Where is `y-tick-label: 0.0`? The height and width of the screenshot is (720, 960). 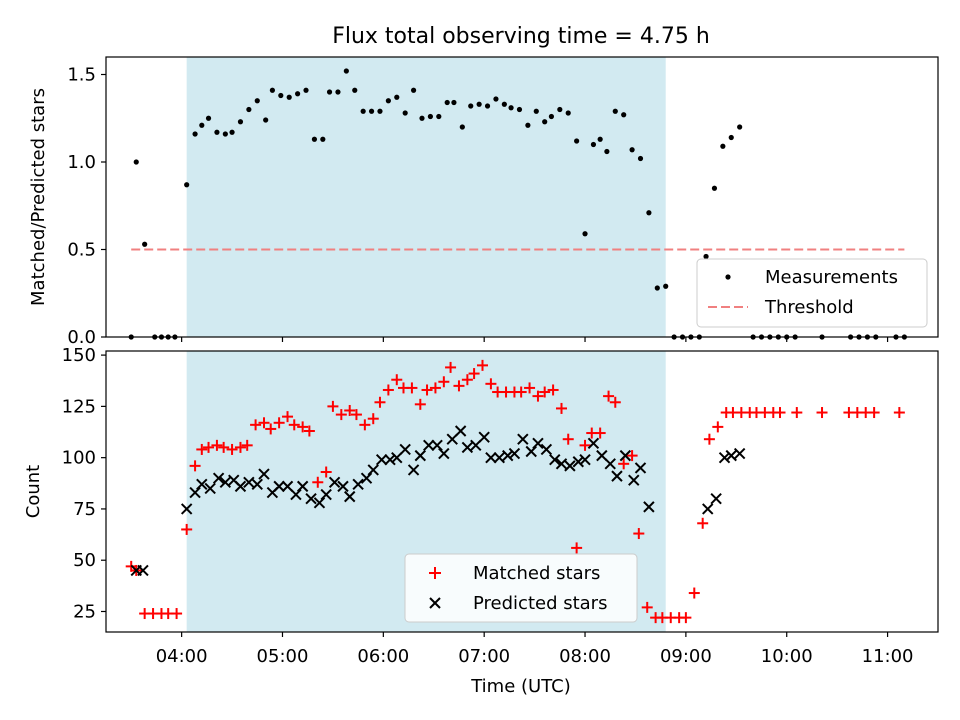 y-tick-label: 0.0 is located at coordinates (81, 337).